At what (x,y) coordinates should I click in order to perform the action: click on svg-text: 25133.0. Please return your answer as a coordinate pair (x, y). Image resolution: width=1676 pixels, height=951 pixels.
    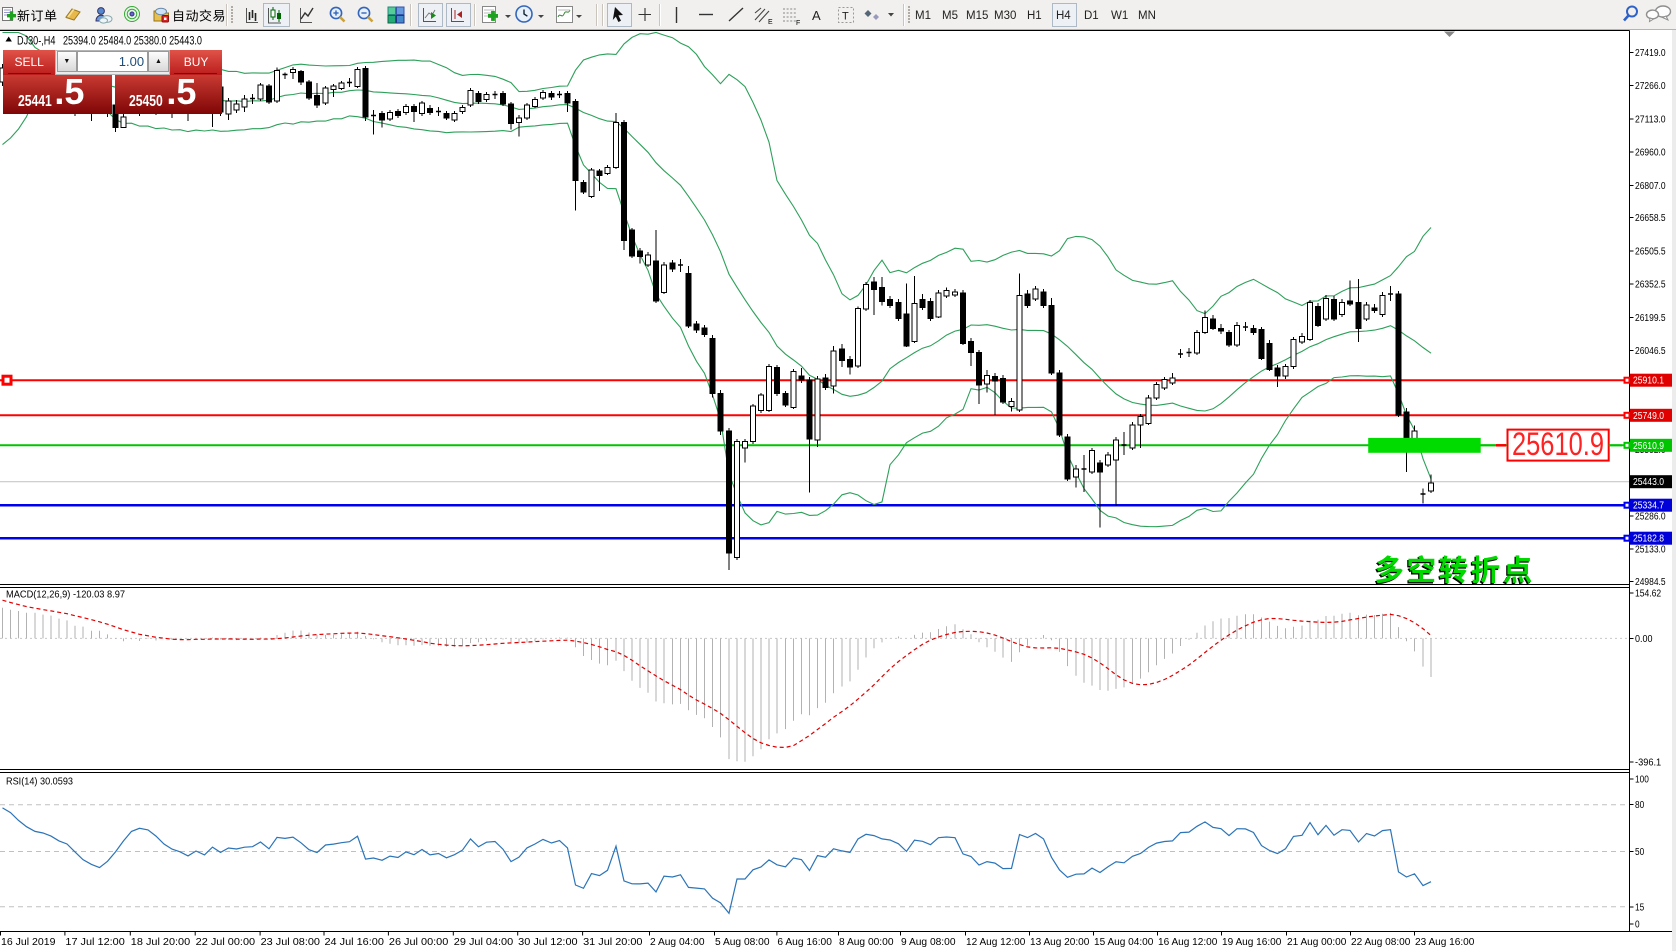
    Looking at the image, I should click on (1650, 550).